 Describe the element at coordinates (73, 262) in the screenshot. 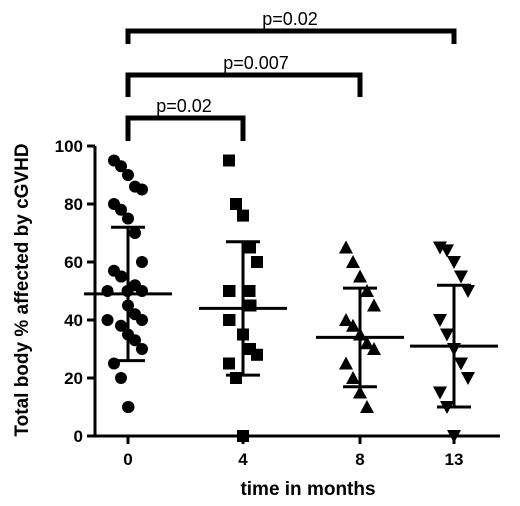

I see `y-tick-label: 60` at that location.